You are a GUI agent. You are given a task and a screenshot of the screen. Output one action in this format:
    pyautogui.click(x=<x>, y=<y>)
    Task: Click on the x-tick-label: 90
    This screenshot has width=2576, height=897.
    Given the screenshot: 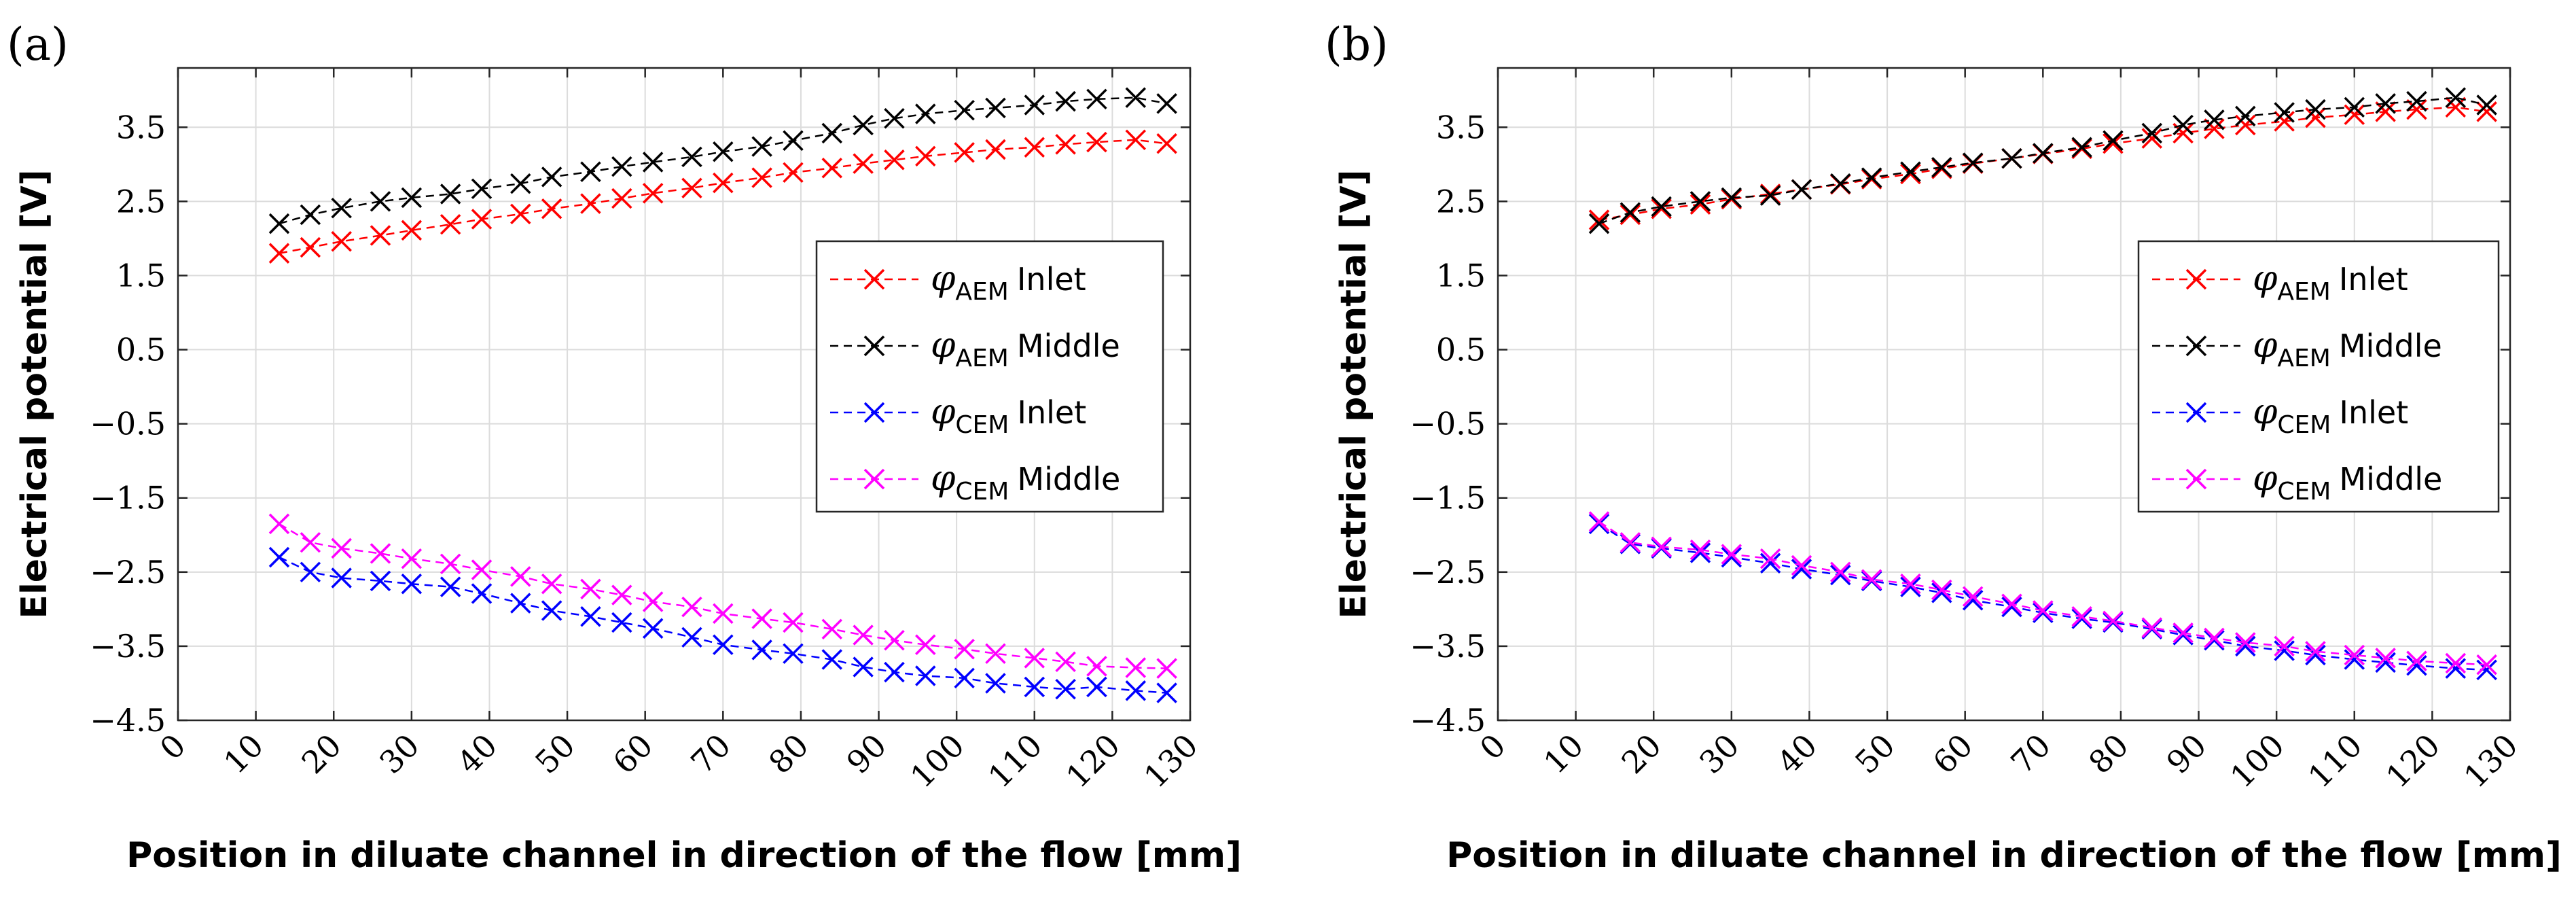 What is the action you would take?
    pyautogui.click(x=2187, y=754)
    